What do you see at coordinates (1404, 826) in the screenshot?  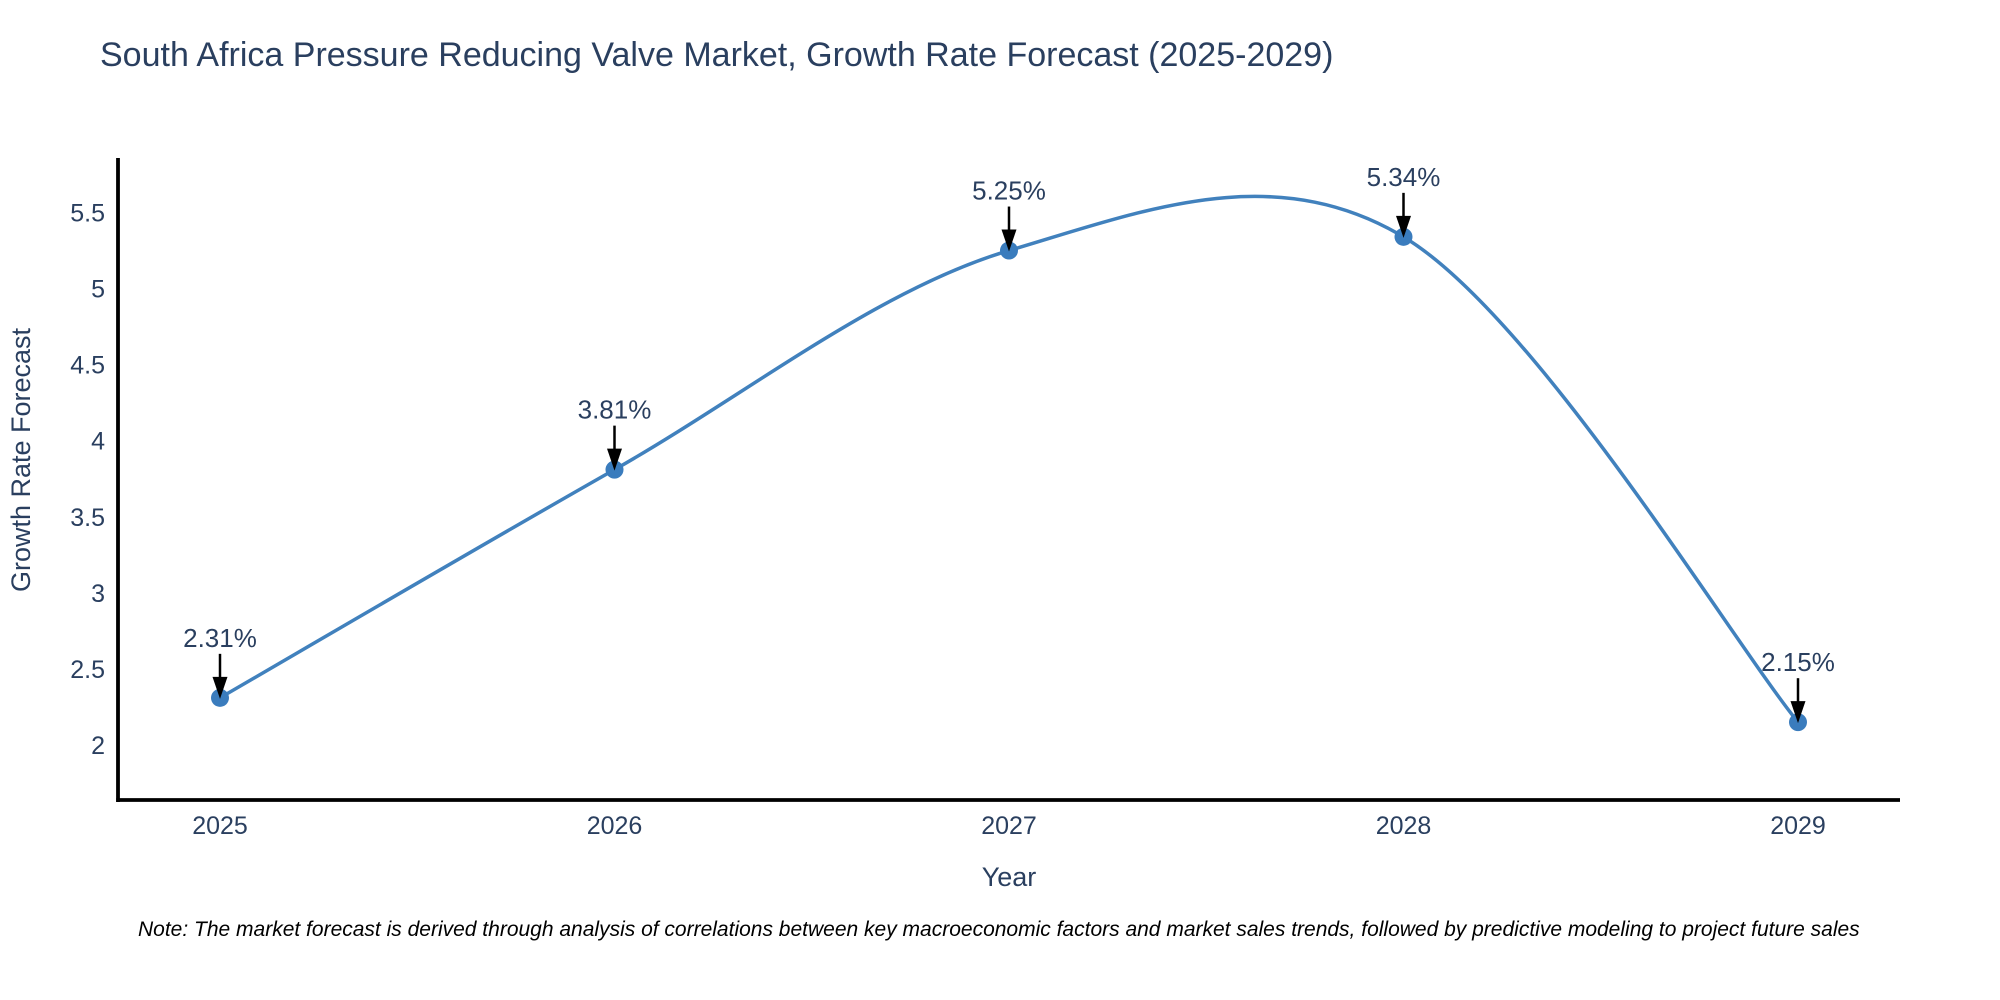 I see `x-tick-label: 2028` at bounding box center [1404, 826].